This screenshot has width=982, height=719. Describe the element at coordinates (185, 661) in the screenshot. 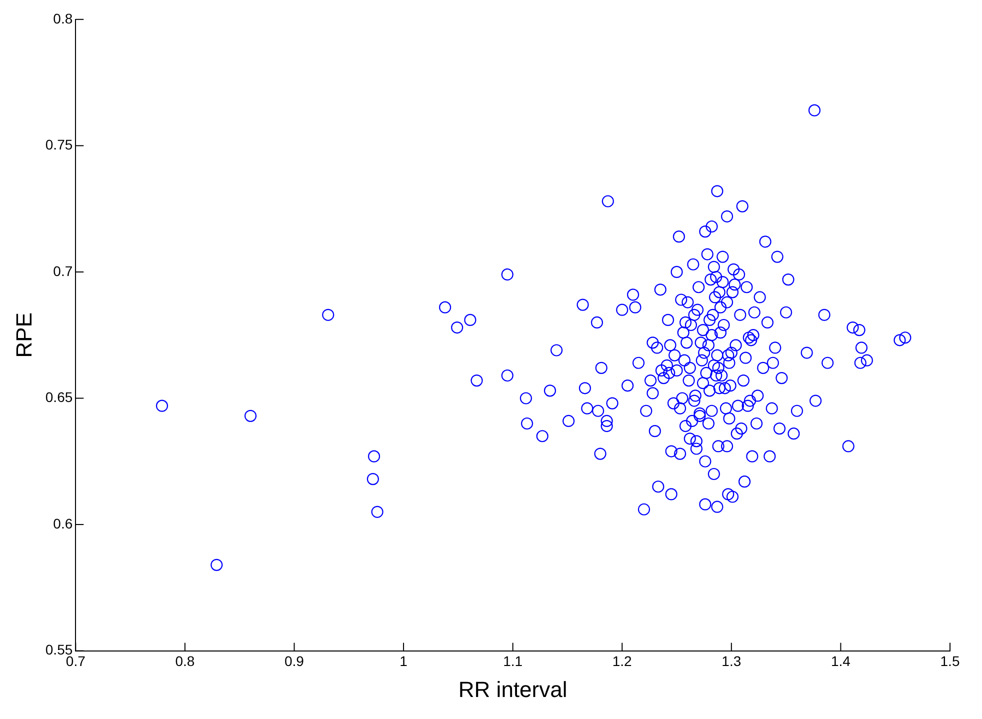

I see `x-tick-label: 0.8` at that location.